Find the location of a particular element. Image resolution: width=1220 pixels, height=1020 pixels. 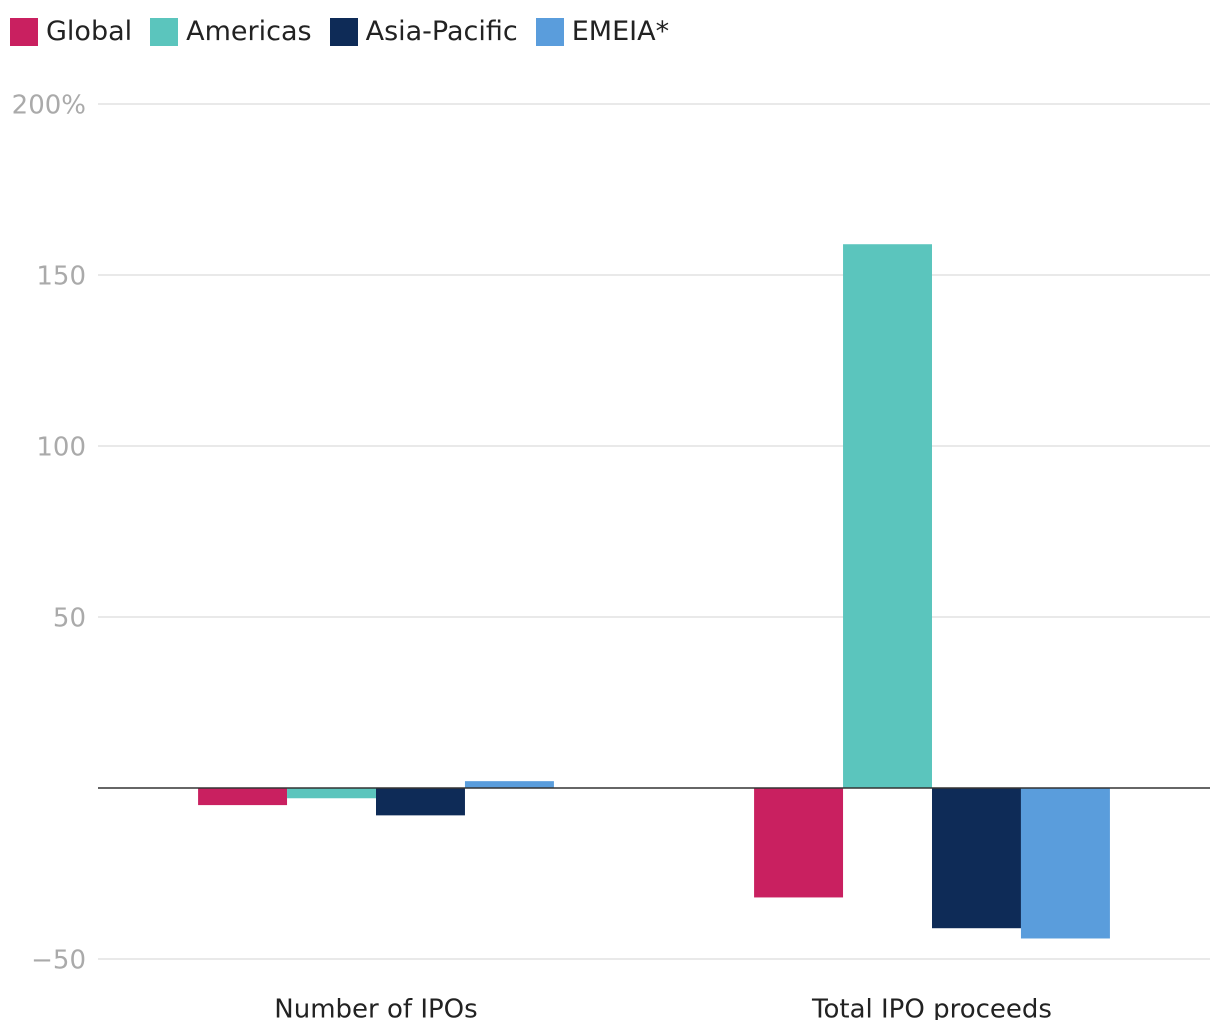

x-tick-label: Number of IPOs is located at coordinates (375, 1007).